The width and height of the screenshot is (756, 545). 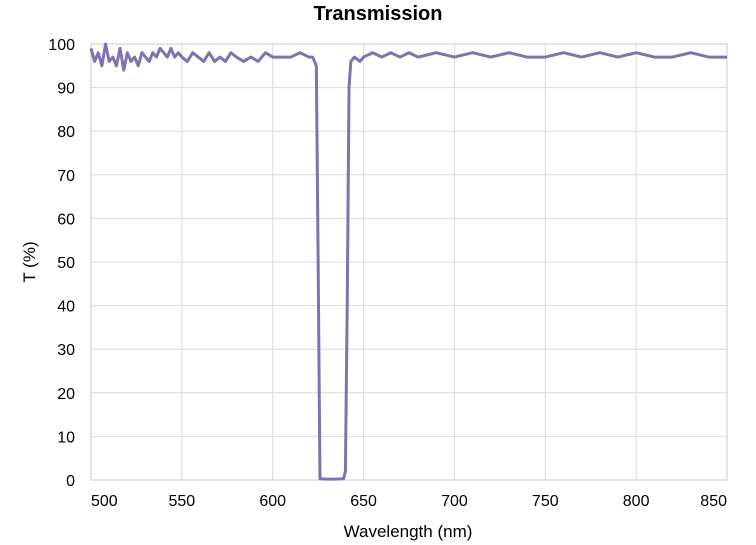 I want to click on x-axis-label: Wavelength (nm), so click(x=408, y=531).